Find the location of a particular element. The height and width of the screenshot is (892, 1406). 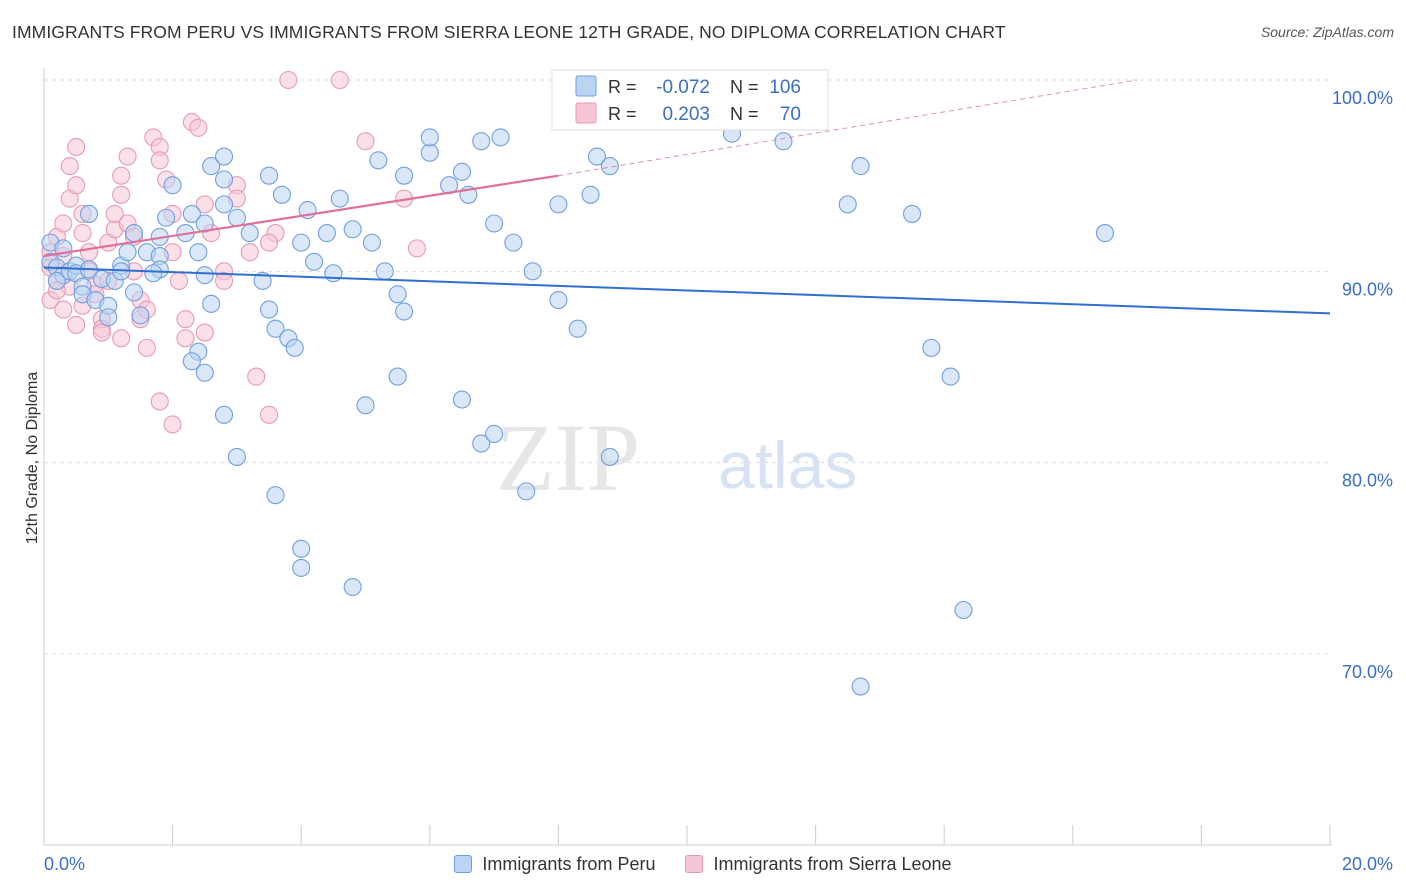

stats-r-label-blue: R = is located at coordinates (622, 87).